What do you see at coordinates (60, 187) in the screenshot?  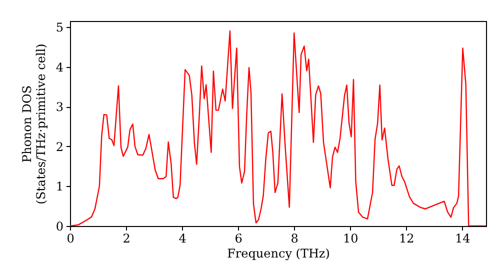 I see `y-tick-label: 1` at bounding box center [60, 187].